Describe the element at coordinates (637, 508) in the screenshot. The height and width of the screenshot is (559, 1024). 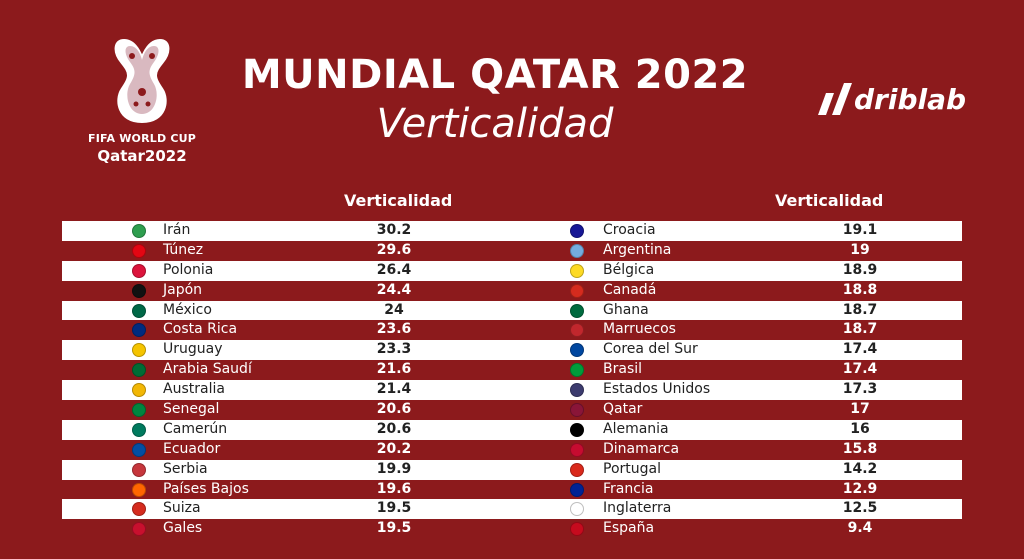
I see `team-name: Inglaterra` at that location.